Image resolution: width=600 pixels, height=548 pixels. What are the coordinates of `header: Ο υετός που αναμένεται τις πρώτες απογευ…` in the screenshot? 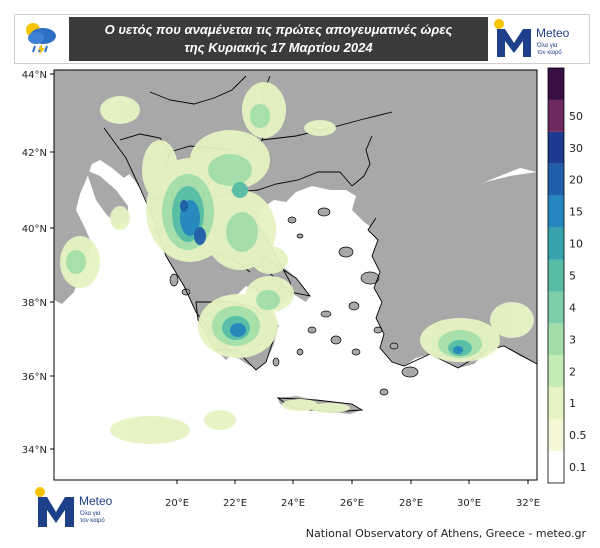 It's located at (302, 39).